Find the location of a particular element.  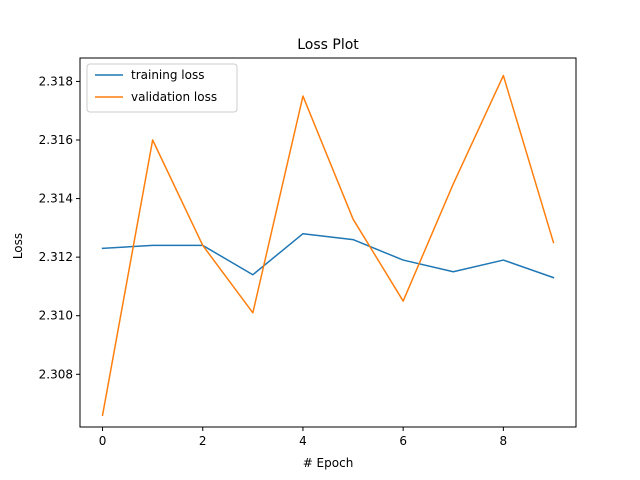

y-tick-label: 2.316 is located at coordinates (56, 140).